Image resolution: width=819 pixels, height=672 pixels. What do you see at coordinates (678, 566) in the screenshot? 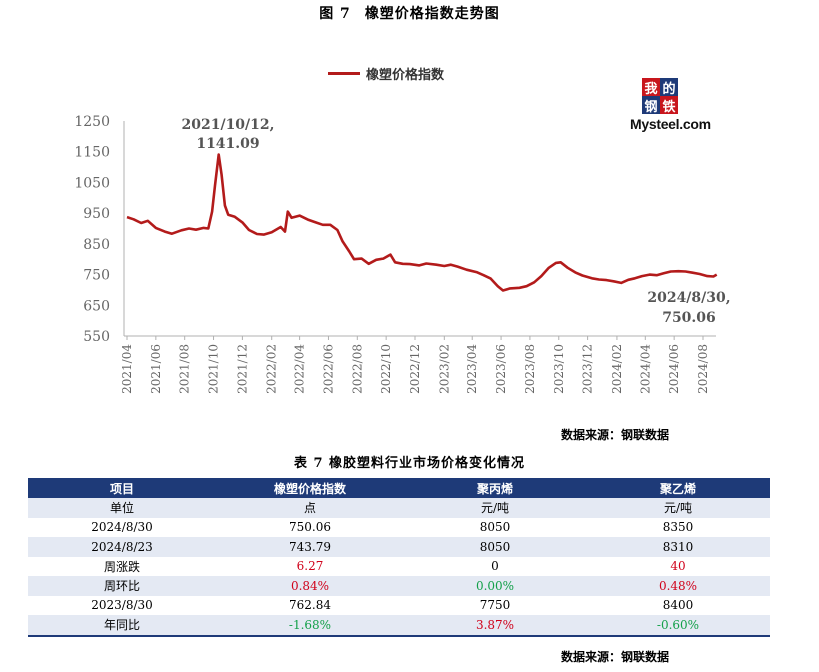
I see `table-cell: 40` at bounding box center [678, 566].